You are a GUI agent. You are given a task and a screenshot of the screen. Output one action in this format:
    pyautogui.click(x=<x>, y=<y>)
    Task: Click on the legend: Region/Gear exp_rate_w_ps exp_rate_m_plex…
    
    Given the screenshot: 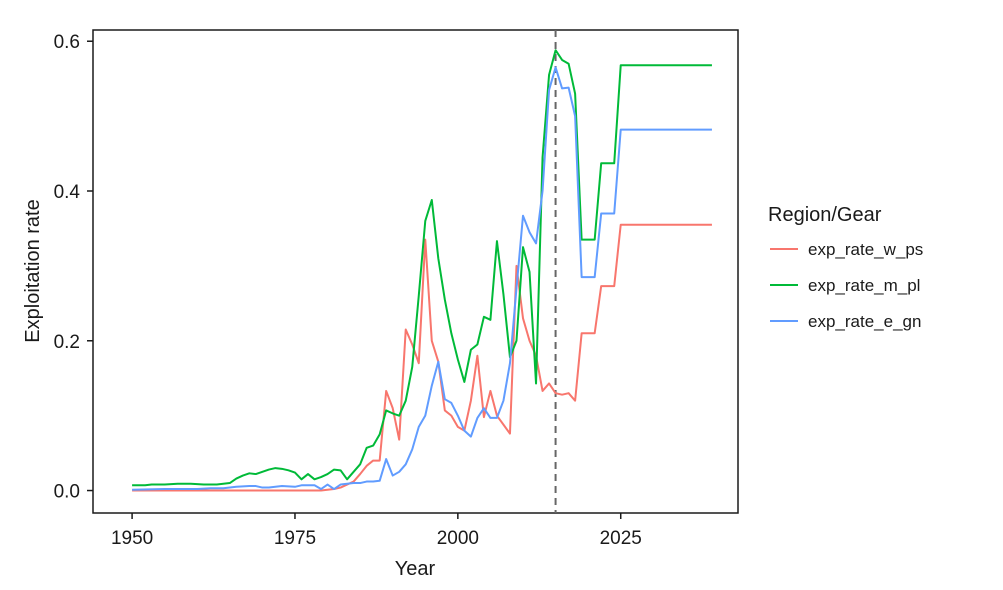 What is the action you would take?
    pyautogui.click(x=845, y=267)
    